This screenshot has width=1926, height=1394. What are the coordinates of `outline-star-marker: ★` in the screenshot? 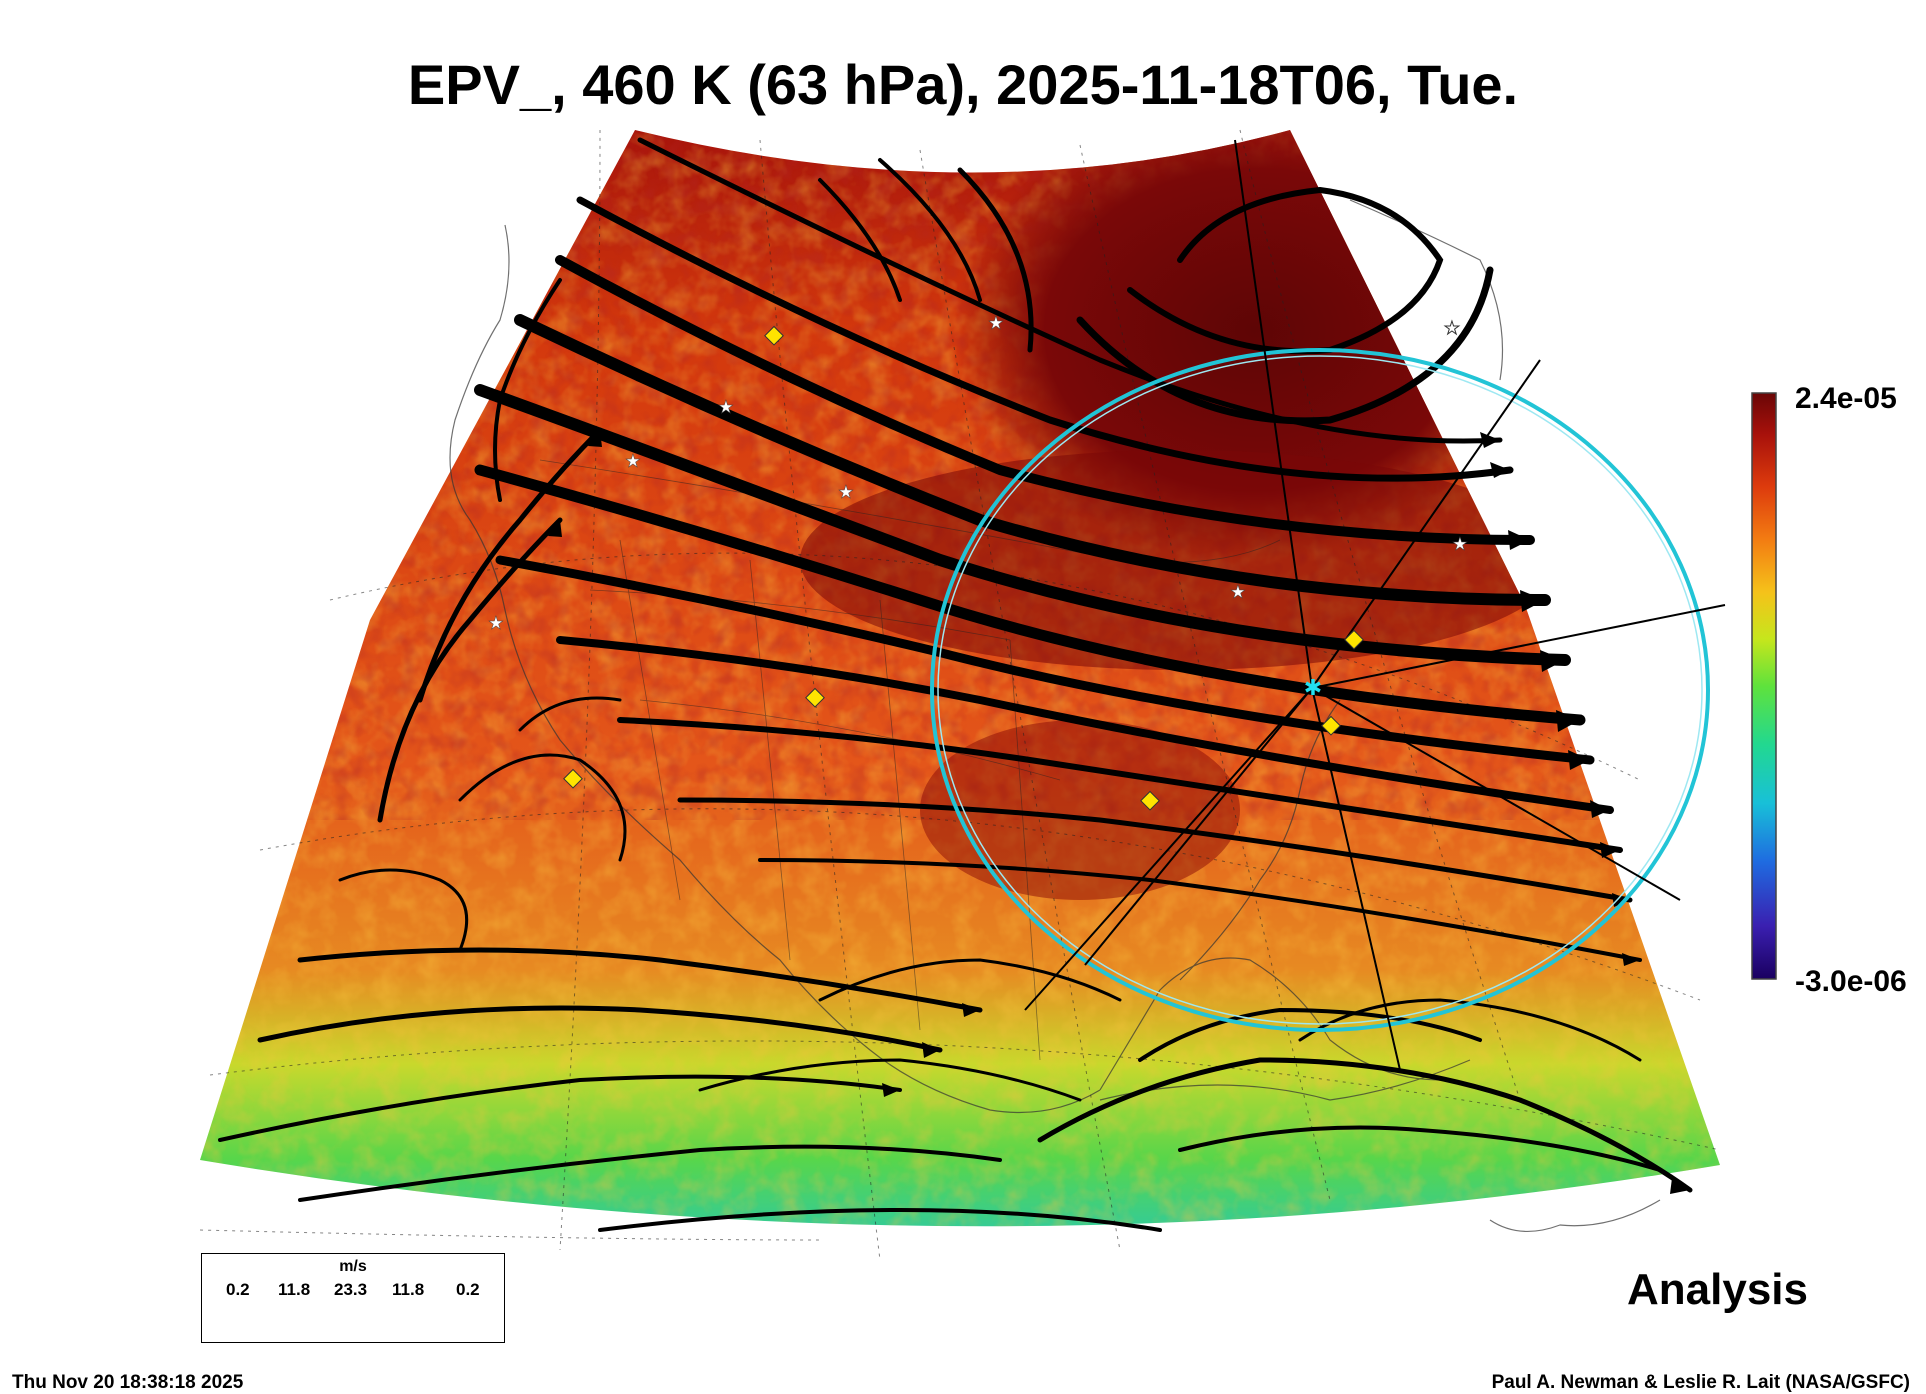 It's located at (1452, 328).